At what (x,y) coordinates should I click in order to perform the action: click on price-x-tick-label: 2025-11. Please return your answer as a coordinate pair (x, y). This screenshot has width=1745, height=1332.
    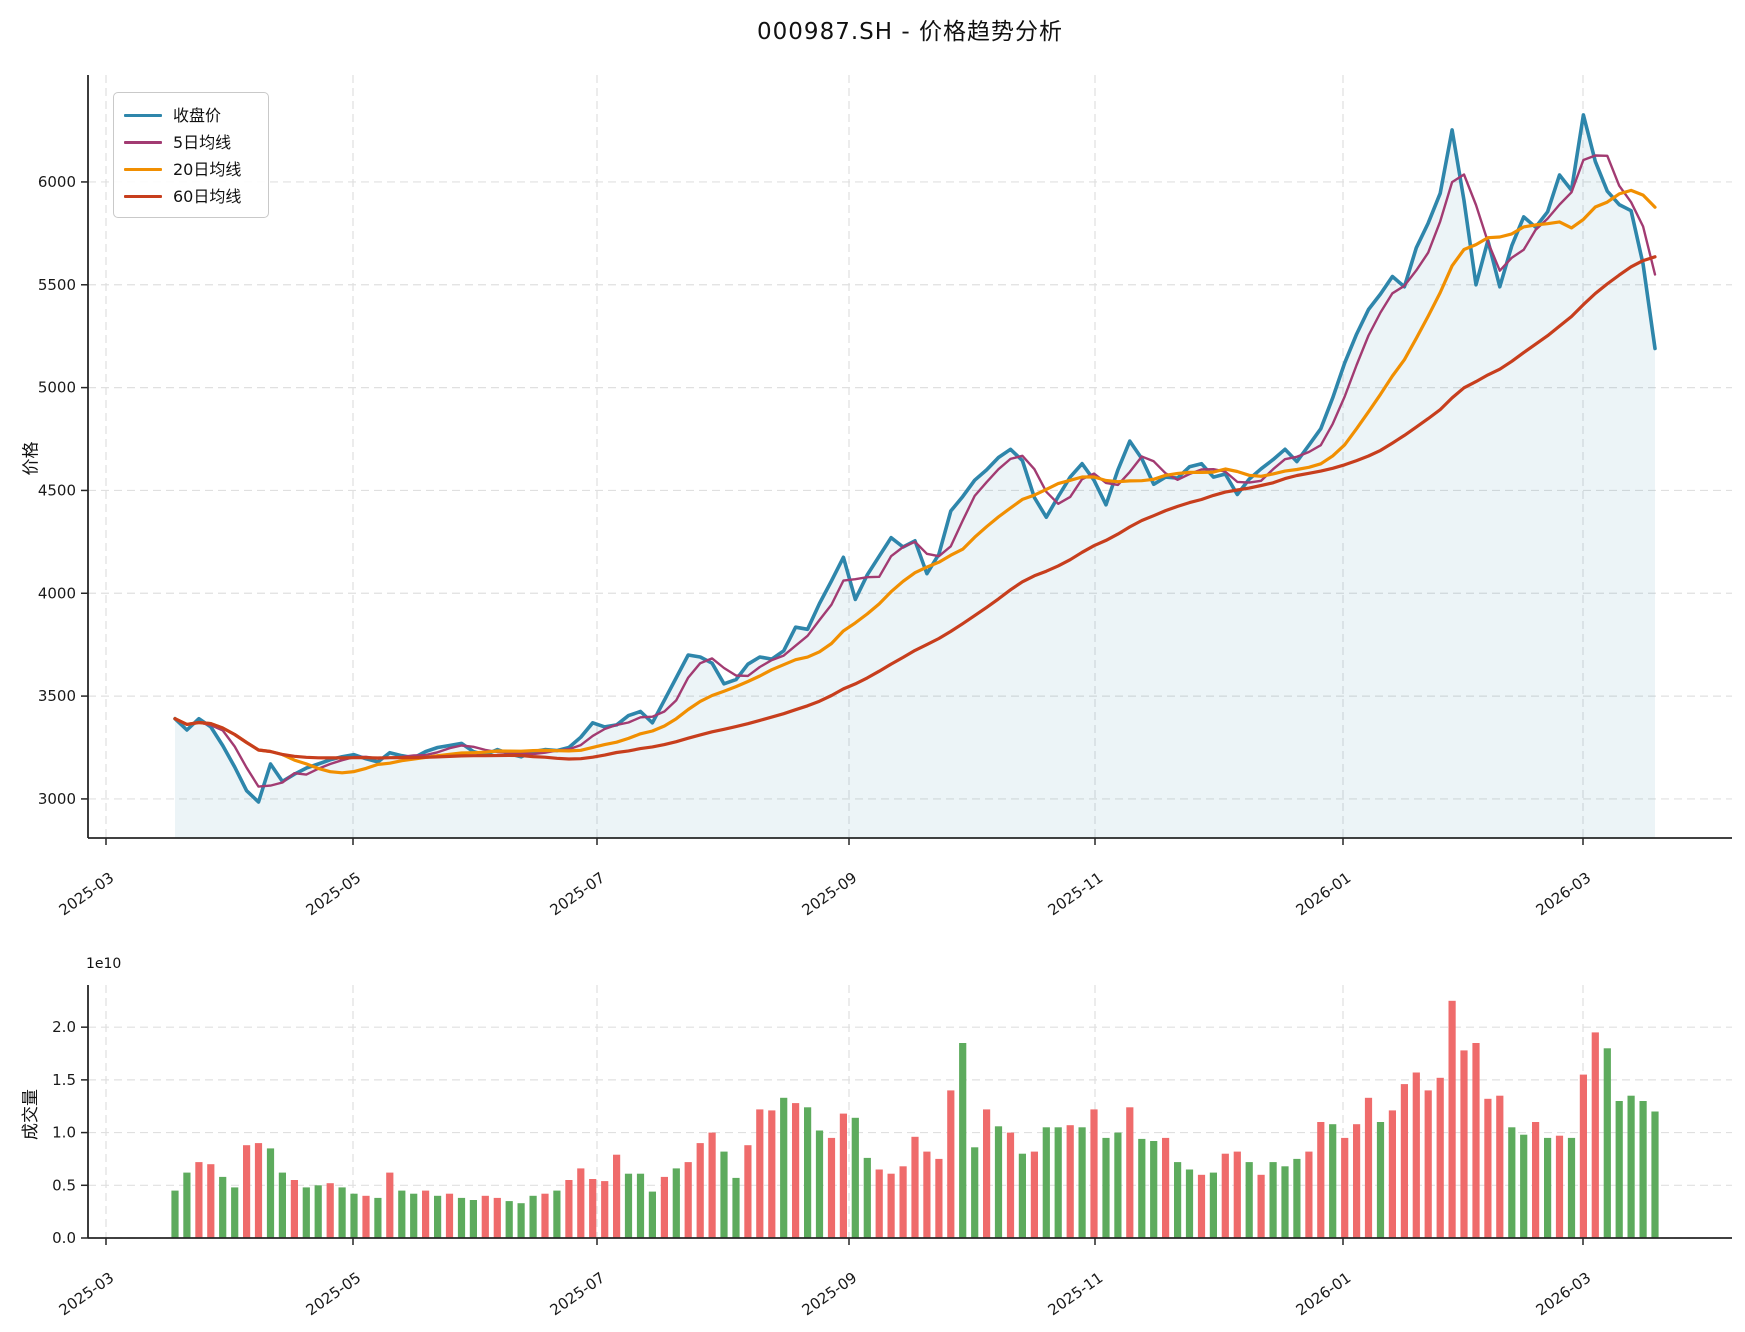
    Looking at the image, I should click on (1076, 894).